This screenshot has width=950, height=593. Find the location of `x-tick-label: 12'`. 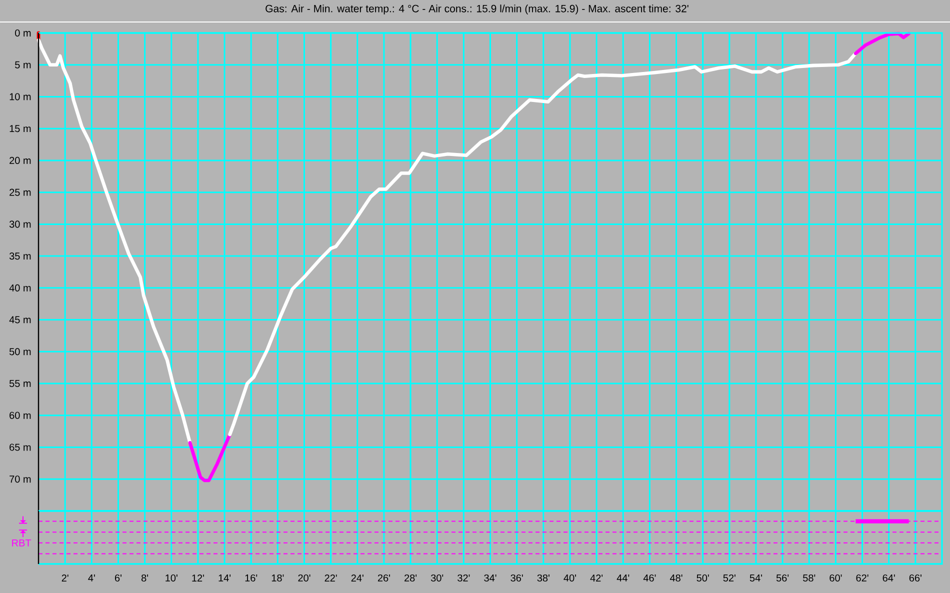

x-tick-label: 12' is located at coordinates (198, 578).